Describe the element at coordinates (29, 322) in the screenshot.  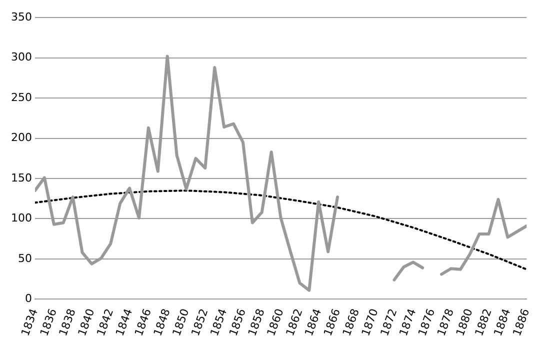
I see `x-tick-label: 1834` at that location.